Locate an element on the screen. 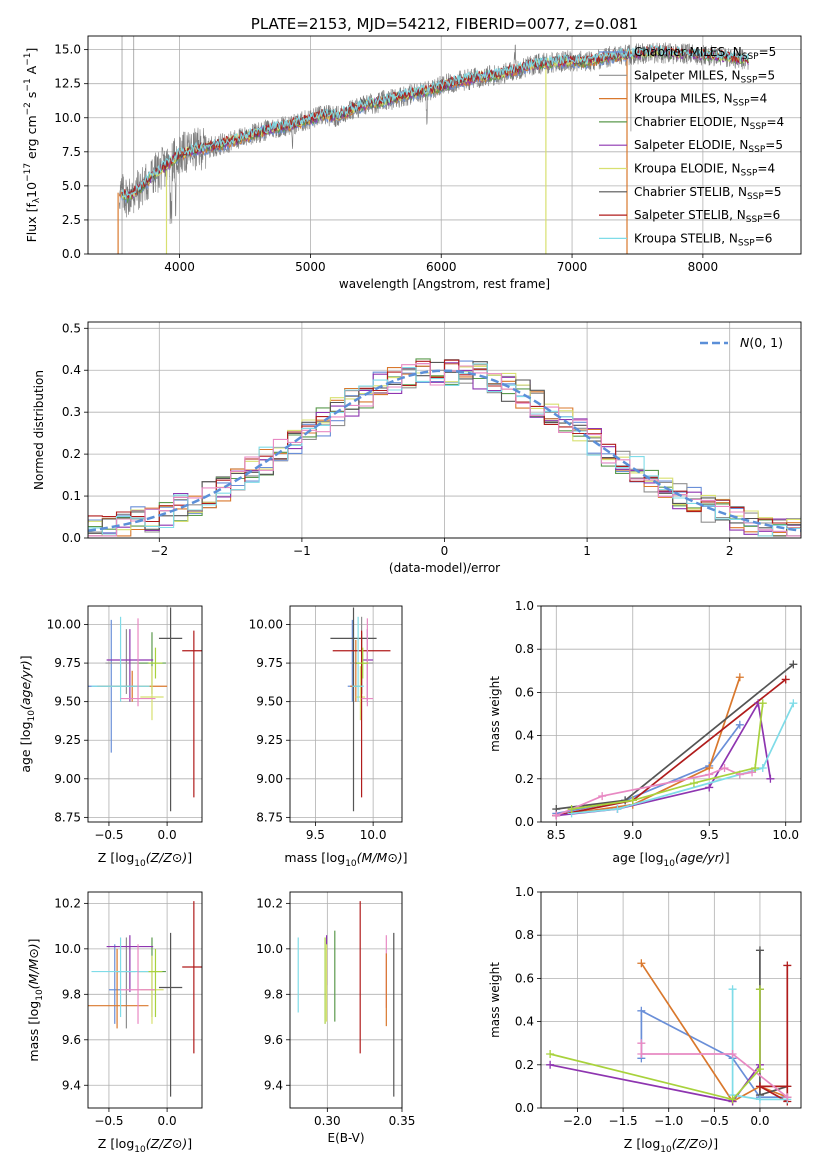 Image resolution: width=819 pixels, height=1170 pixels. normal-curve is located at coordinates (444, 450).